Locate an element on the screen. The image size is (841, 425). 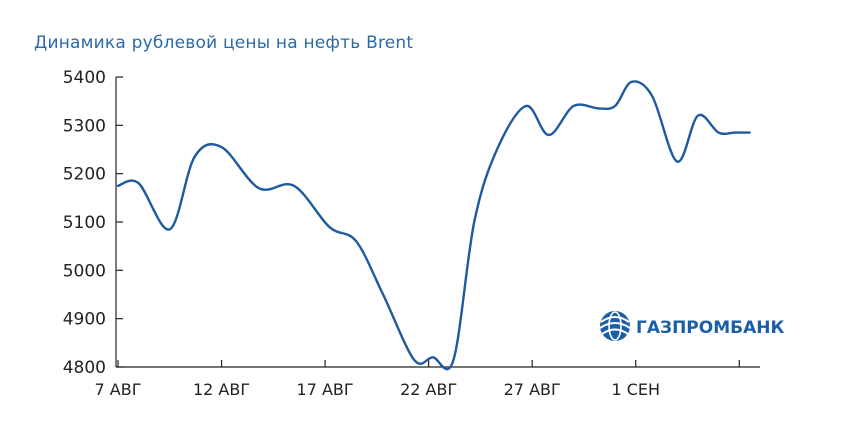
x-tick-label: 27 АВГ is located at coordinates (532, 389).